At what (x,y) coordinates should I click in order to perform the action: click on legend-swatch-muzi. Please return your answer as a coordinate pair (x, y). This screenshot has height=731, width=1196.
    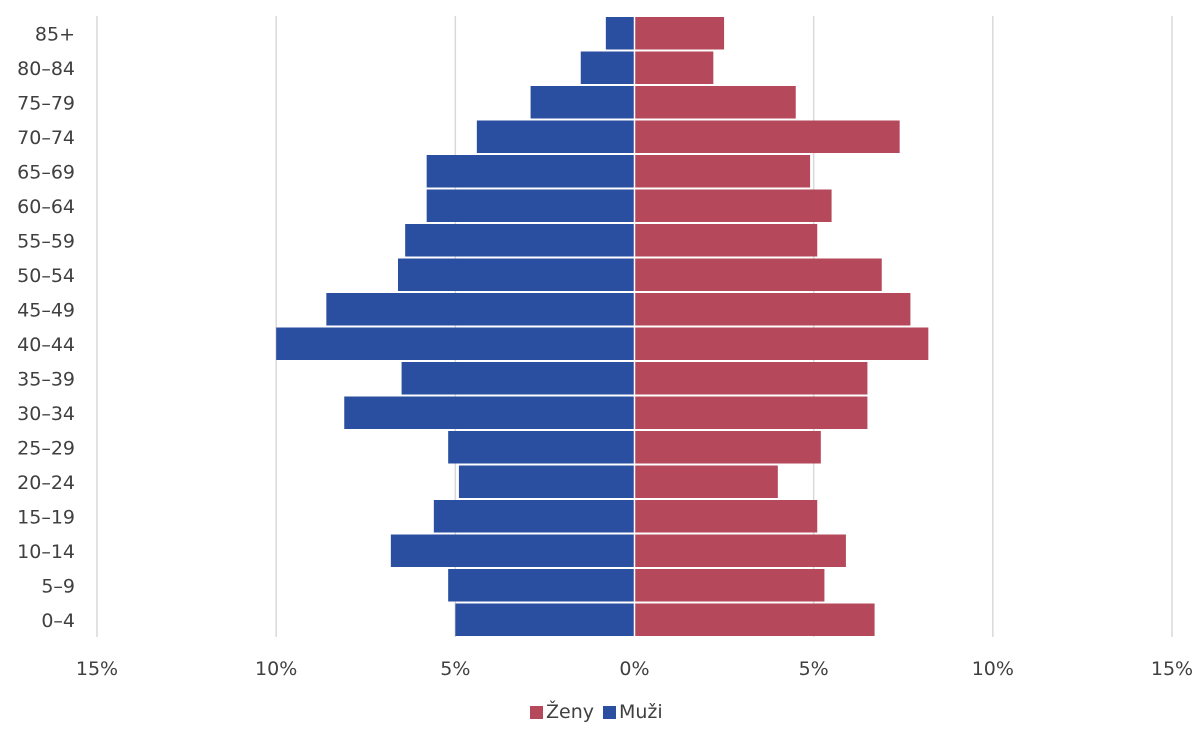
    Looking at the image, I should click on (609, 712).